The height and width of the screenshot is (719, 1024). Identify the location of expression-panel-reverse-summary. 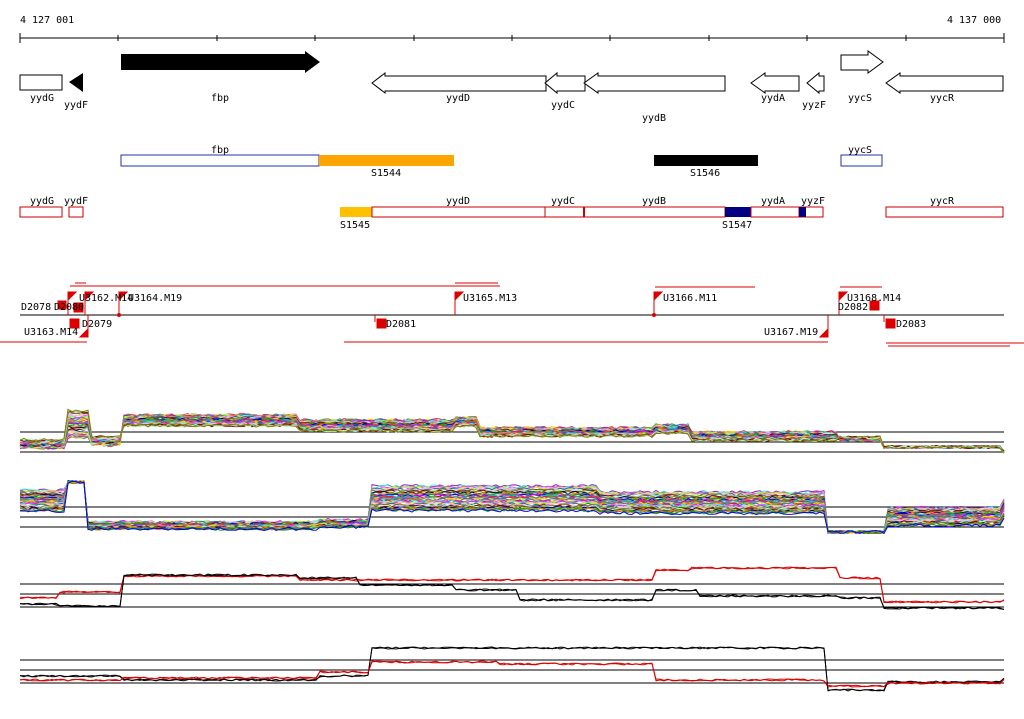
(512, 669).